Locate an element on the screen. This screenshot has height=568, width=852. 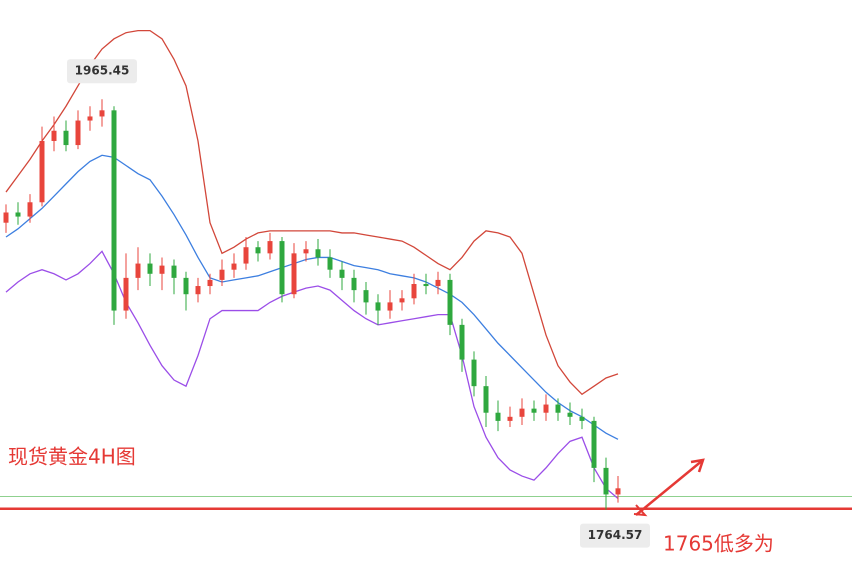
arrow-head is located at coordinates (697, 465).